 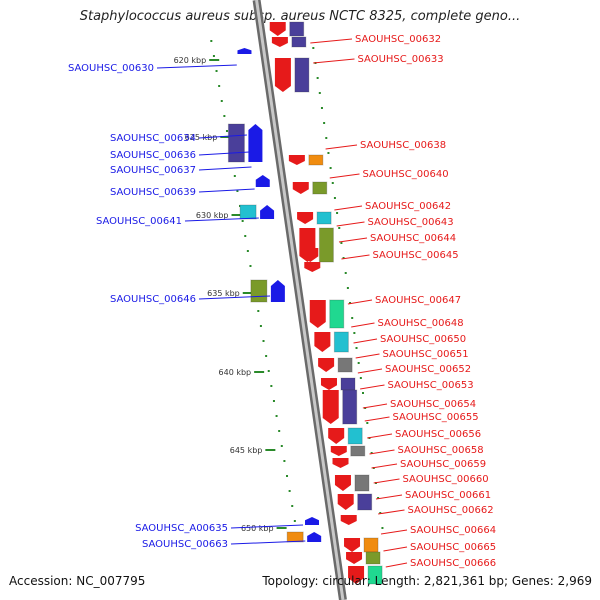 What do you see at coordinates (153, 170) in the screenshot?
I see `gene-label-left: SAOUHSC_00637` at bounding box center [153, 170].